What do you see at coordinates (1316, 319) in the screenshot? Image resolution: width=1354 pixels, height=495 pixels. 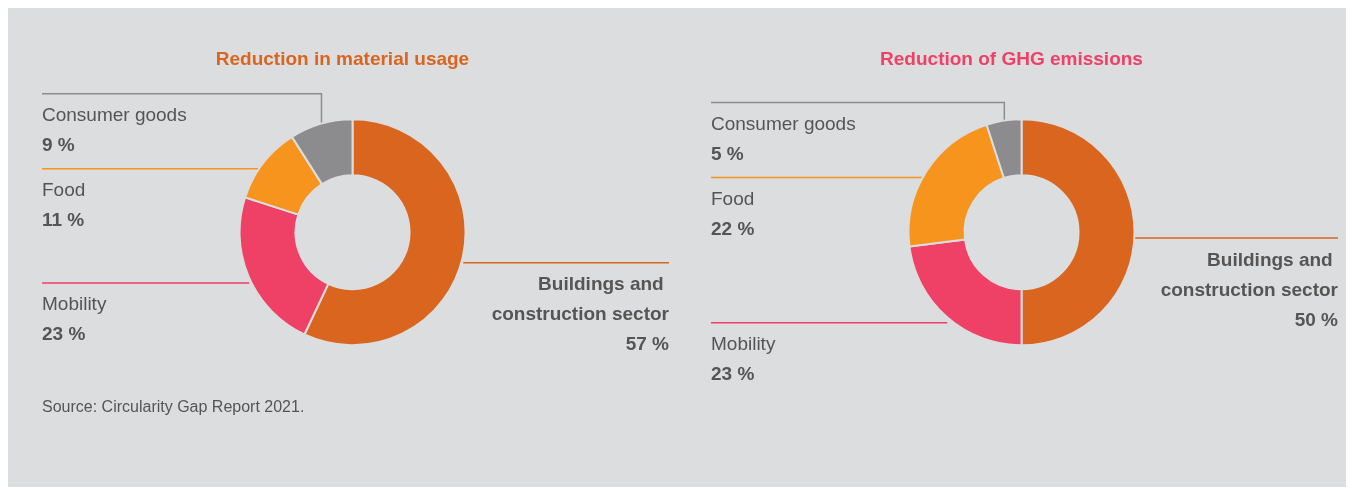 I see `data-label: 50 %` at bounding box center [1316, 319].